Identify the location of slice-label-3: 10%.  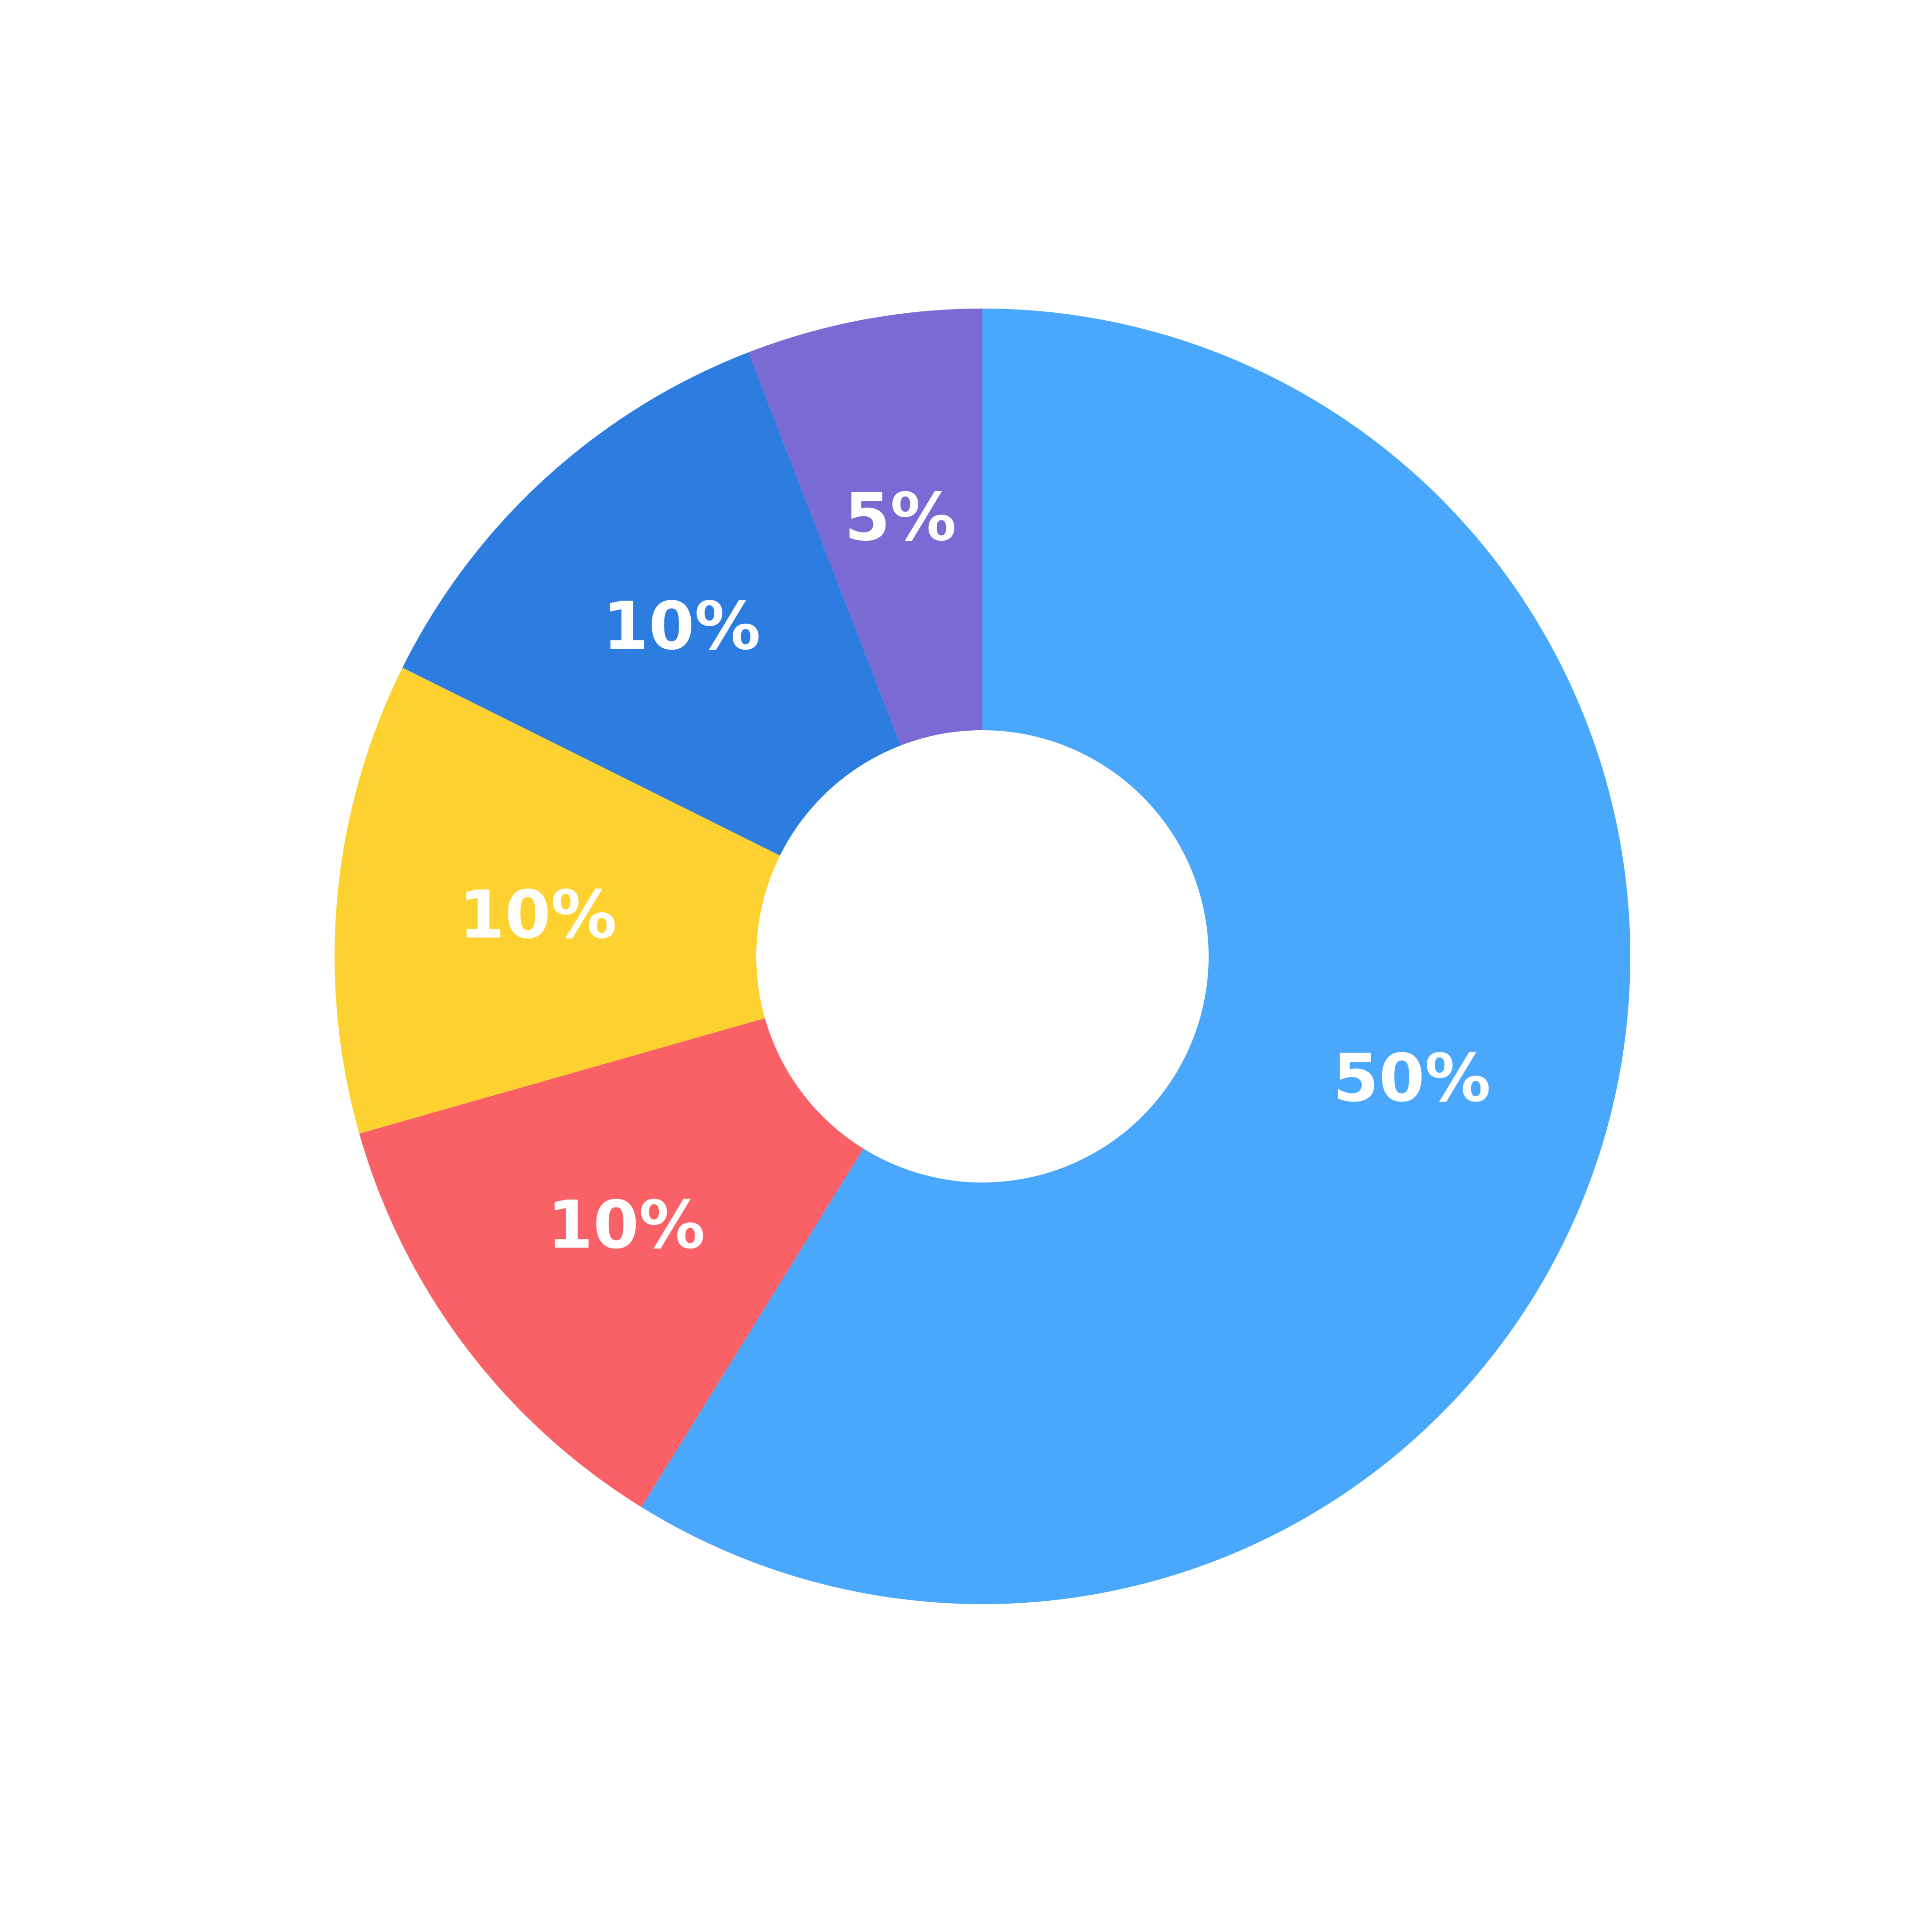
(682, 626).